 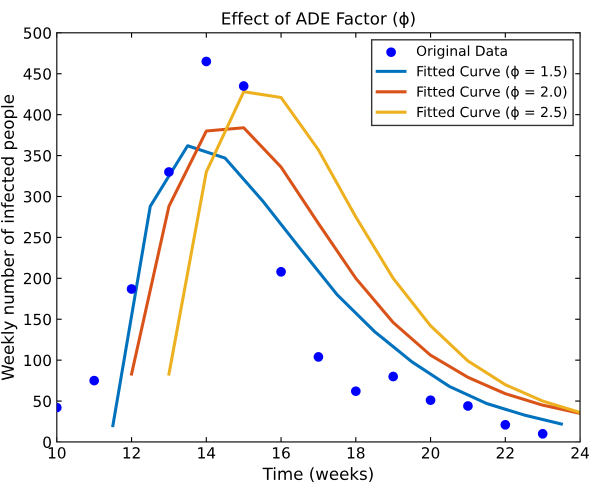 I want to click on y-tick-label: 350, so click(x=37, y=156).